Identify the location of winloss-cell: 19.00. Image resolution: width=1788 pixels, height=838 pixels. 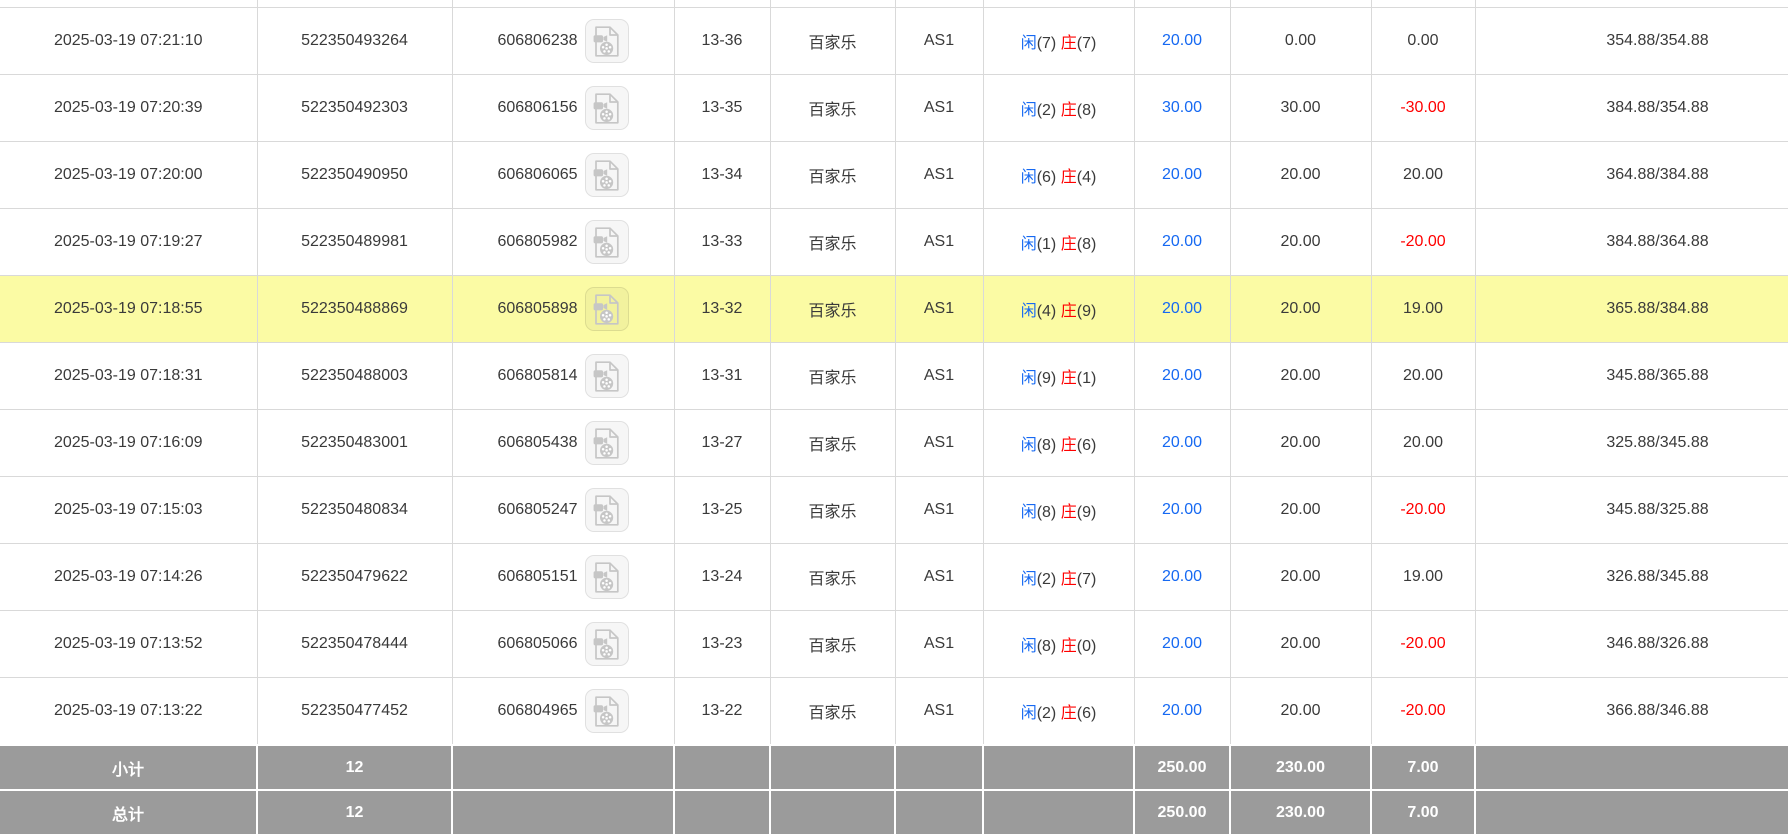
(1423, 577).